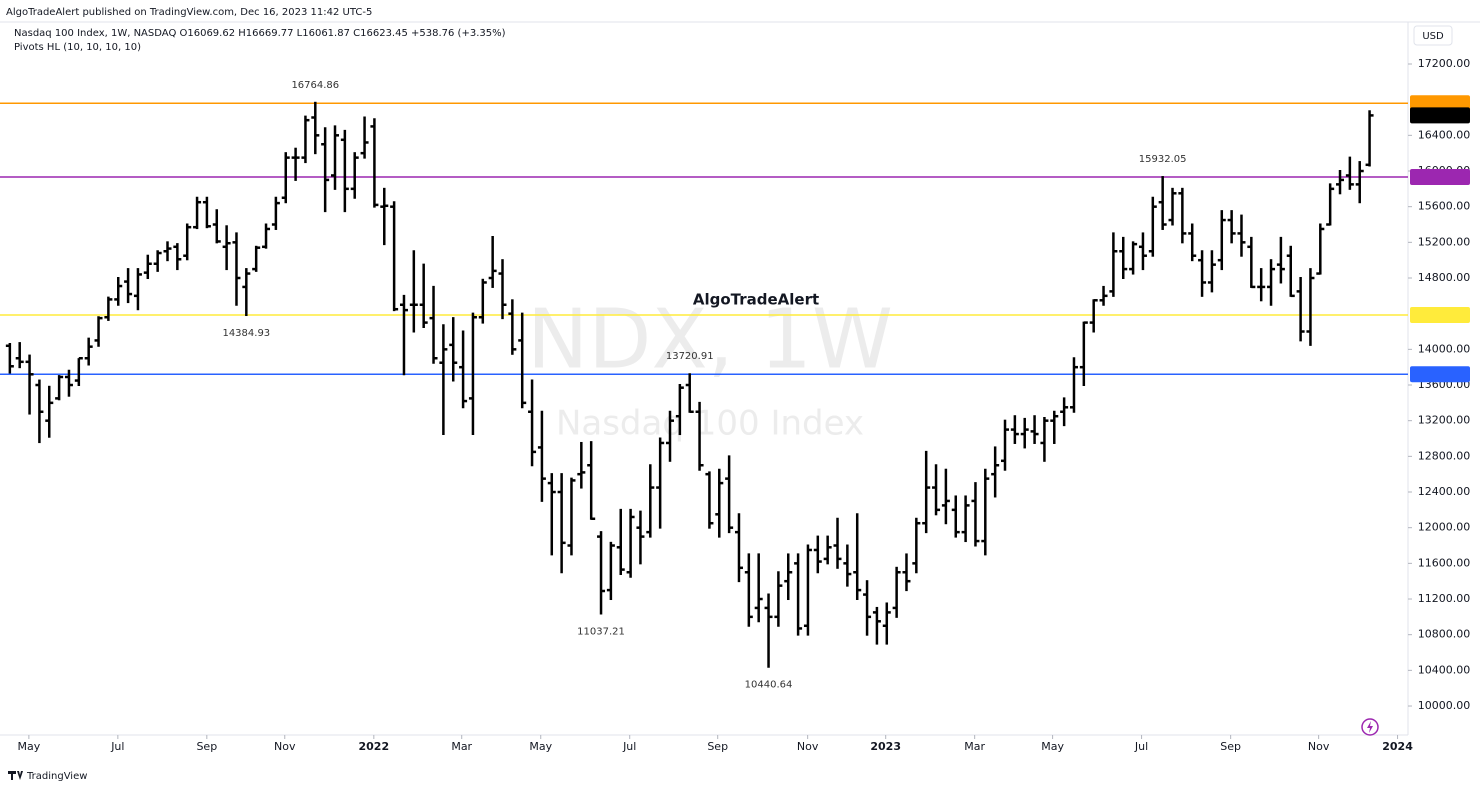  I want to click on y-tick-label: 10000.00, so click(1444, 705).